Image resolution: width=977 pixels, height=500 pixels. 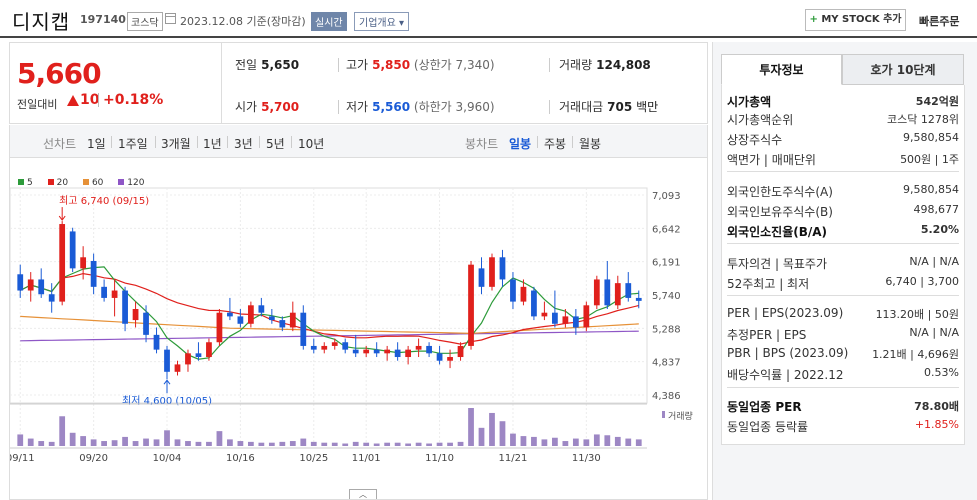 I want to click on period-1y: 1년, so click(x=212, y=144).